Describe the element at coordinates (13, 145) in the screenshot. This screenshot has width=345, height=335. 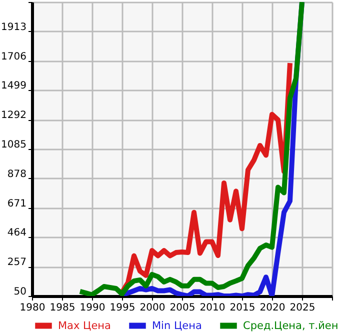
I see `y-tick-label: 1085` at that location.